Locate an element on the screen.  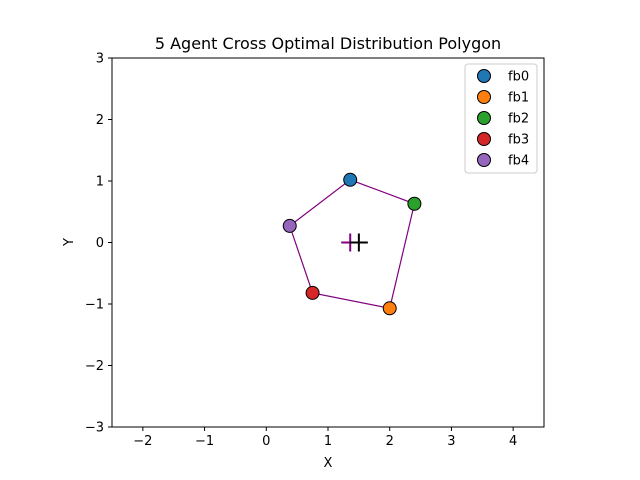
agent-point-fb0 is located at coordinates (350, 179).